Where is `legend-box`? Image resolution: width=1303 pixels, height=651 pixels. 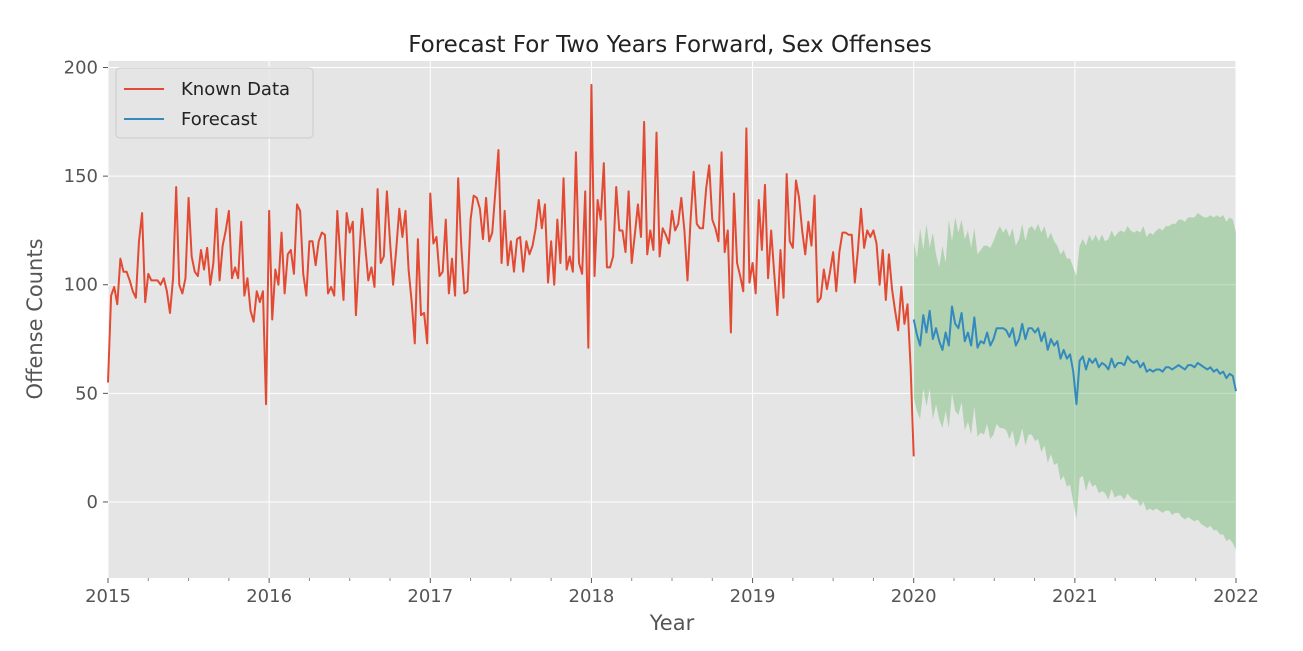 legend-box is located at coordinates (214, 103).